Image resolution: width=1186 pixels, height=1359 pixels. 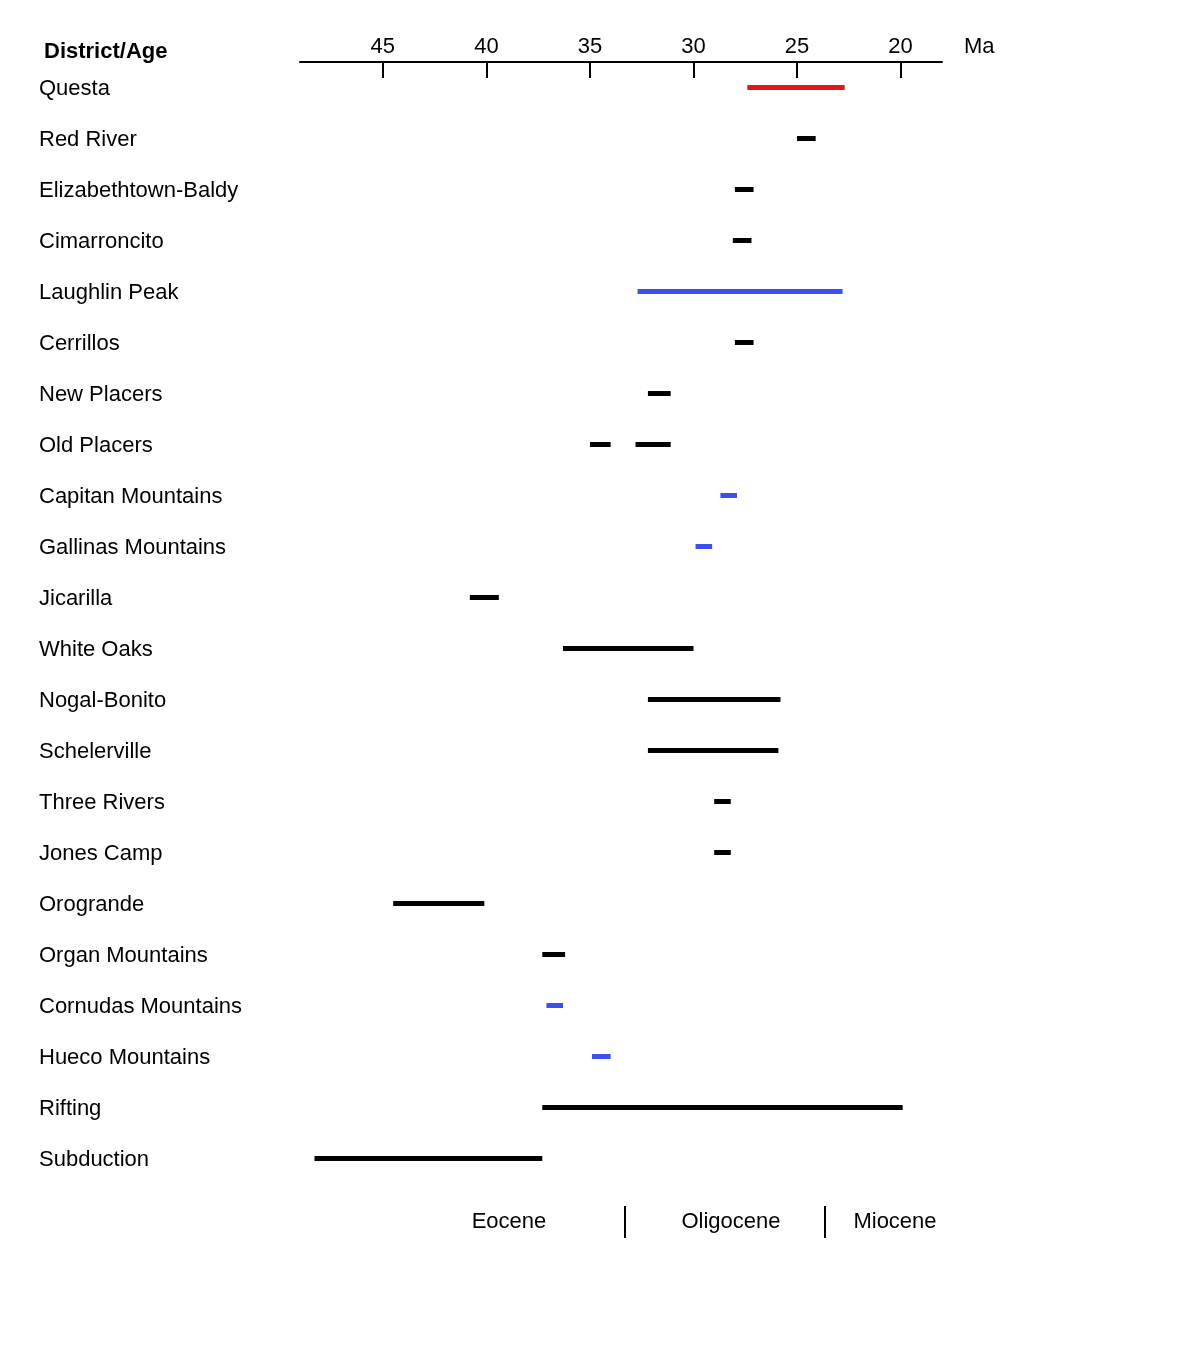 What do you see at coordinates (101, 240) in the screenshot?
I see `y-tick-label: Cimarroncito` at bounding box center [101, 240].